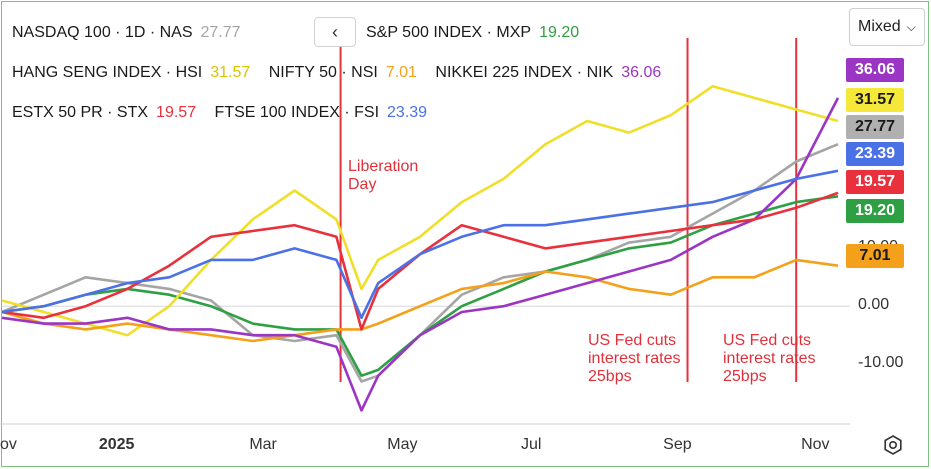  Describe the element at coordinates (220, 32) in the screenshot. I see `legend-value: 27.77` at that location.